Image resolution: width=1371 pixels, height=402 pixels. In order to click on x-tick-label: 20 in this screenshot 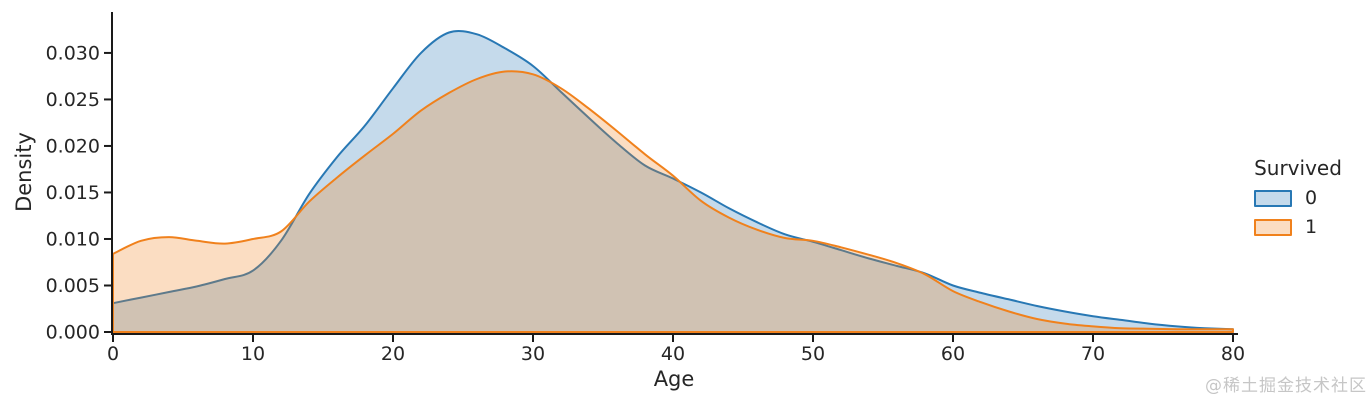, I will do `click(393, 354)`.